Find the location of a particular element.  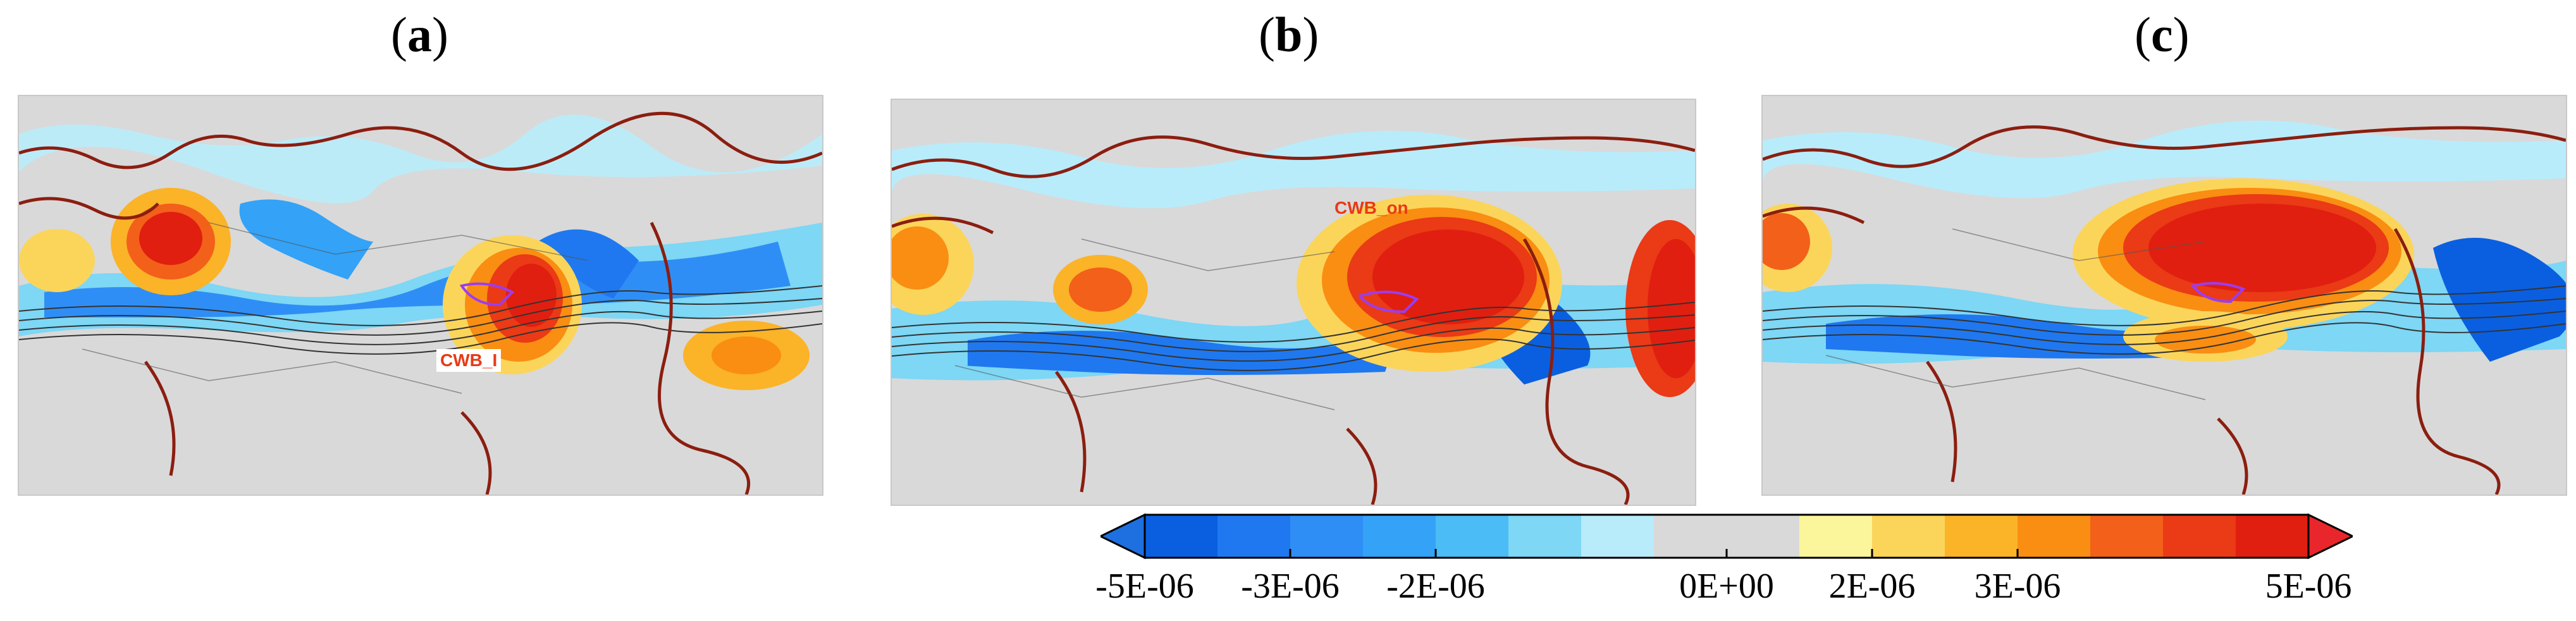

colorbar-svg is located at coordinates (1726, 536).